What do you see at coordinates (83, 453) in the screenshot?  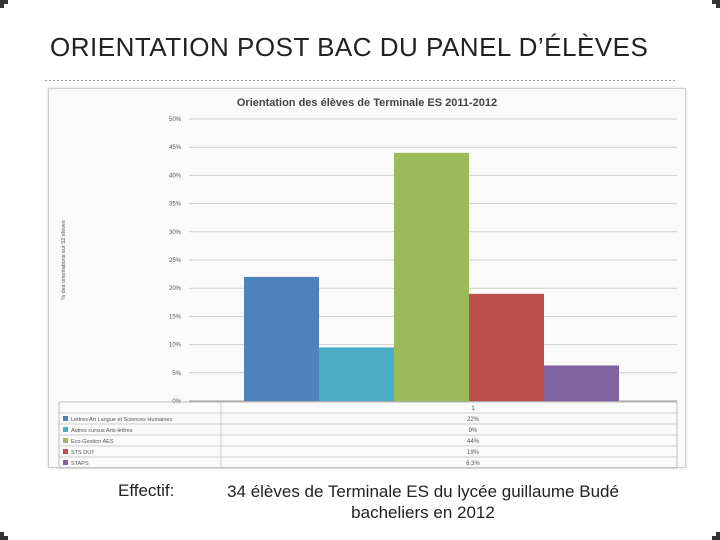 I see `legend-entry-4: STS DUT` at bounding box center [83, 453].